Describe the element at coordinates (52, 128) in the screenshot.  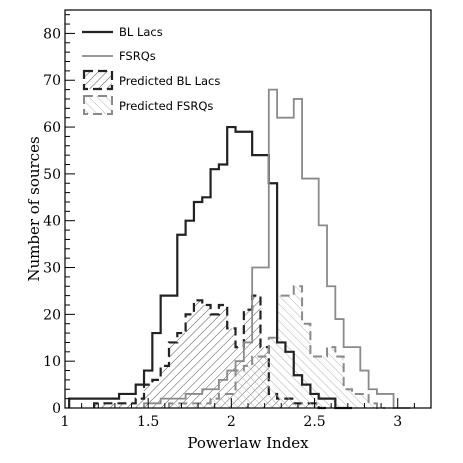
I see `y-tick-label: 60` at that location.